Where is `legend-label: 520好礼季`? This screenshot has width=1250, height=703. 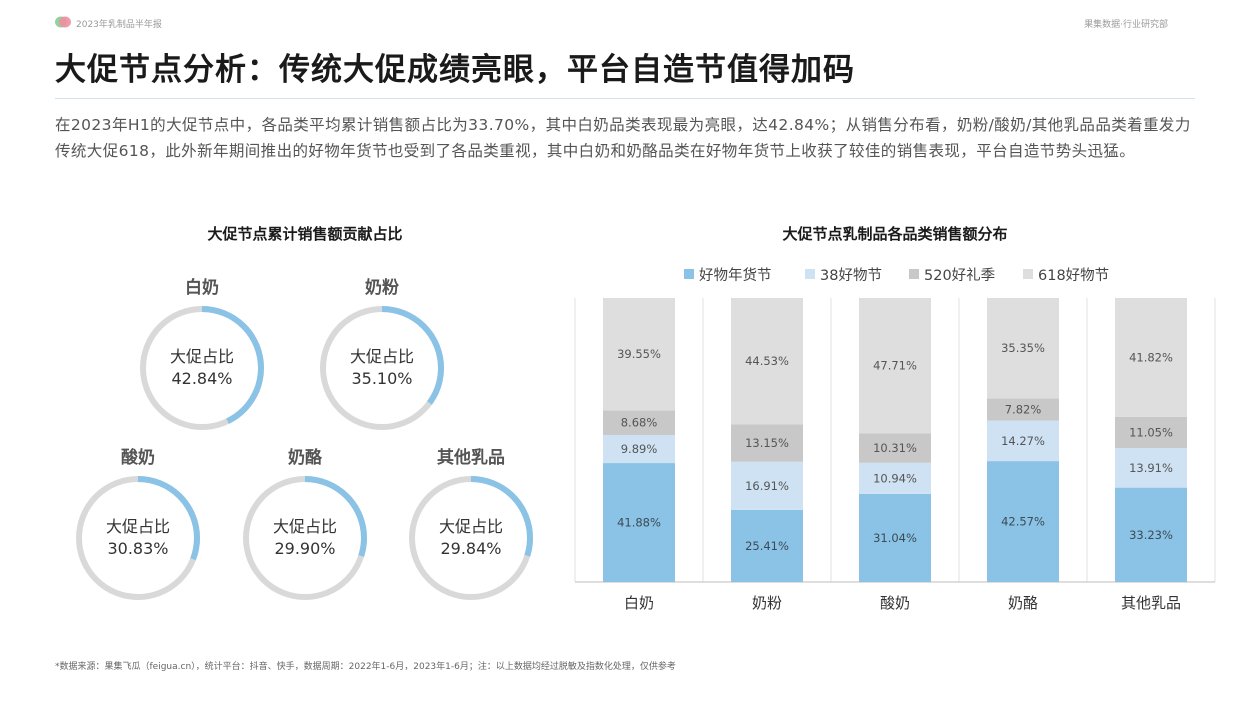
legend-label: 520好礼季 is located at coordinates (960, 276).